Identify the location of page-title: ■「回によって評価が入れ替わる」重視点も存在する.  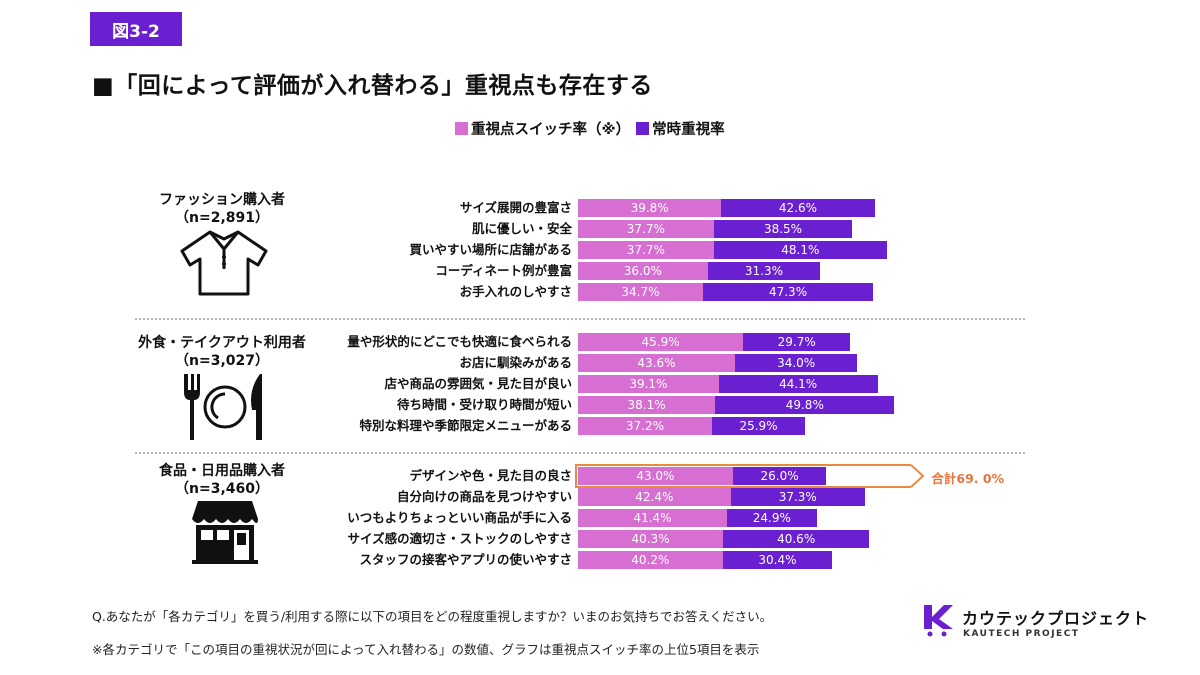
(372, 86).